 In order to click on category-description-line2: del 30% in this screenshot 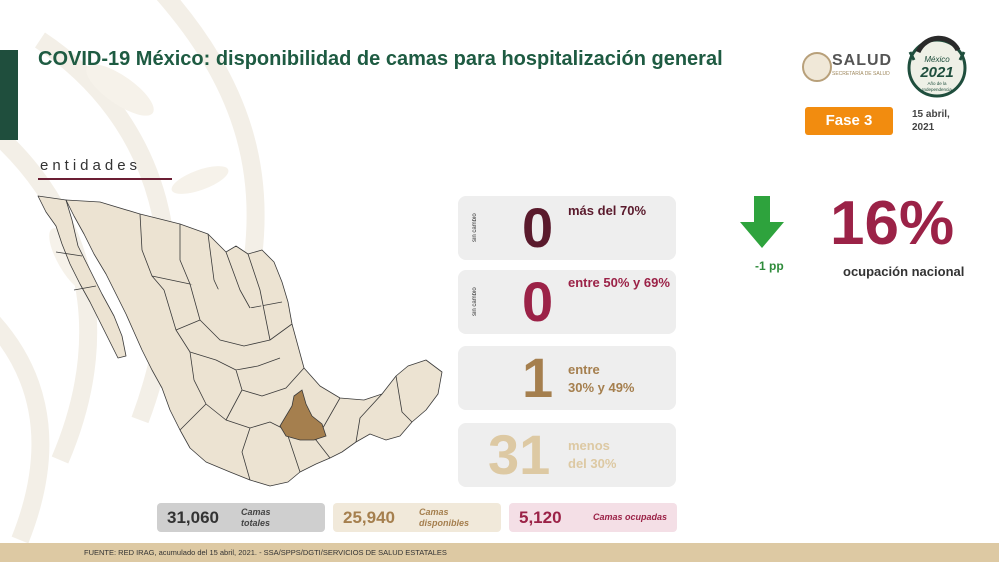, I will do `click(592, 463)`.